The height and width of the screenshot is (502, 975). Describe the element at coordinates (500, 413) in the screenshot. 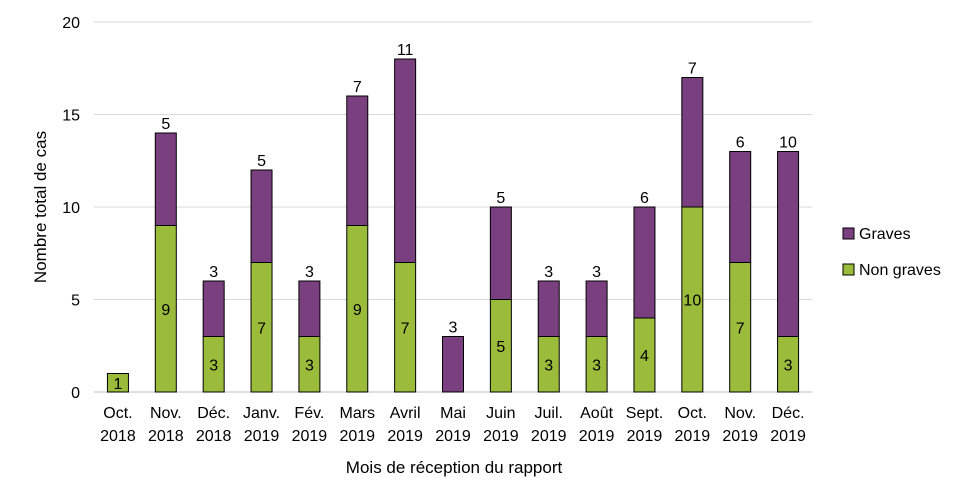

I see `x-tick-label-month: Juin` at that location.